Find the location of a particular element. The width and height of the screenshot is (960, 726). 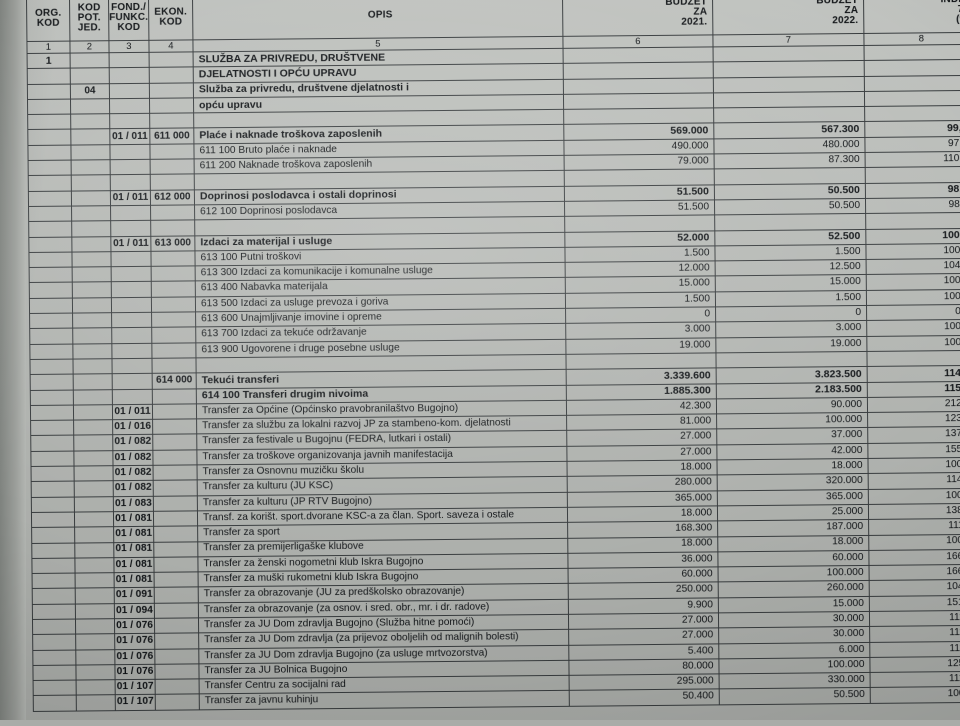

cell-budzet-2022: 15.000 is located at coordinates (791, 283).